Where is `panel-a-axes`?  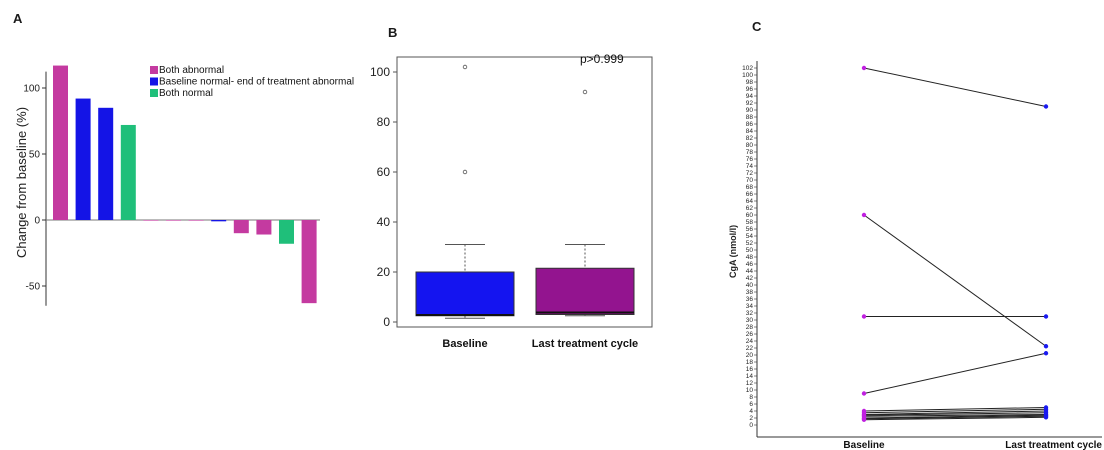
panel-a-axes is located at coordinates (182, 188).